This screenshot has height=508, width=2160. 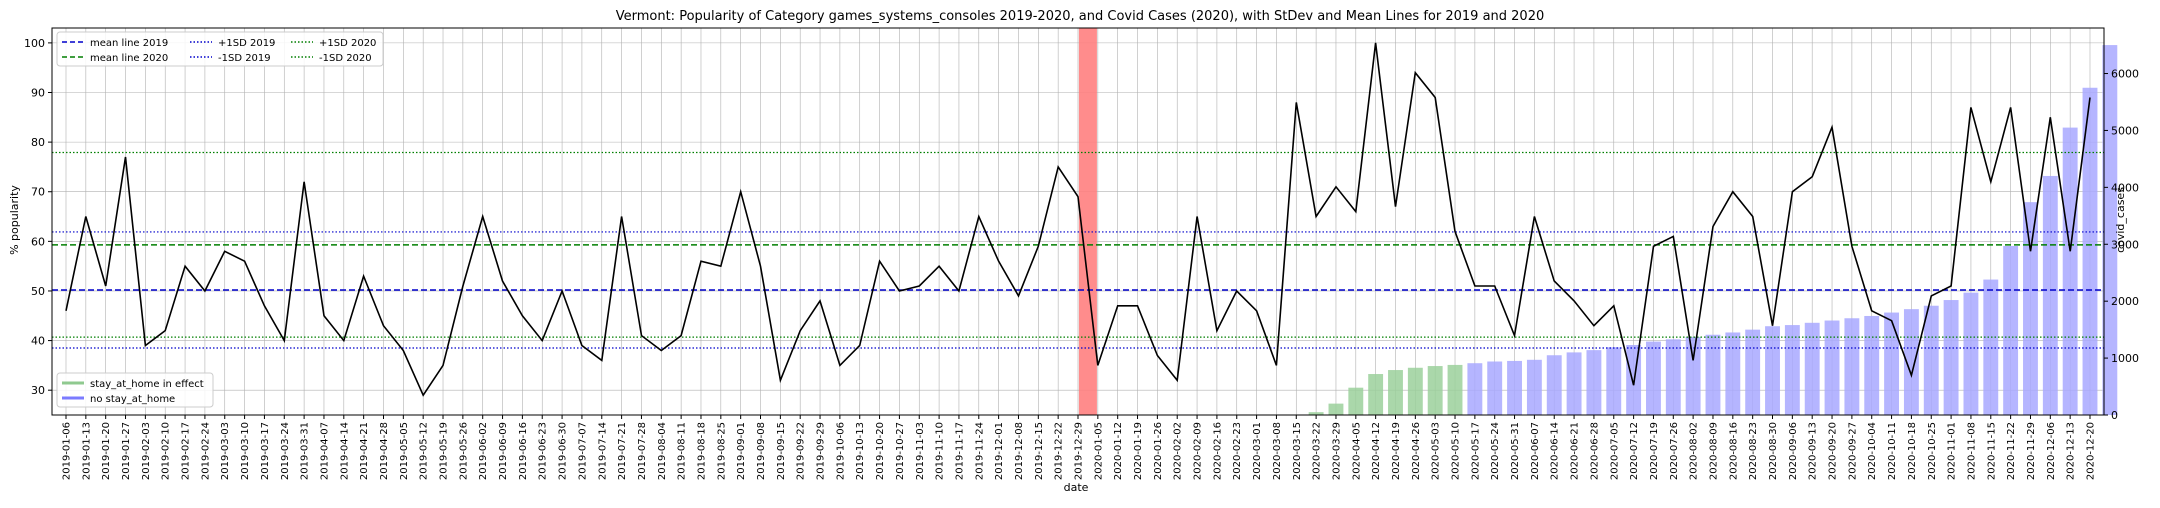 What do you see at coordinates (1237, 451) in the screenshot?
I see `x-tick-label: 2020-02-23` at bounding box center [1237, 451].